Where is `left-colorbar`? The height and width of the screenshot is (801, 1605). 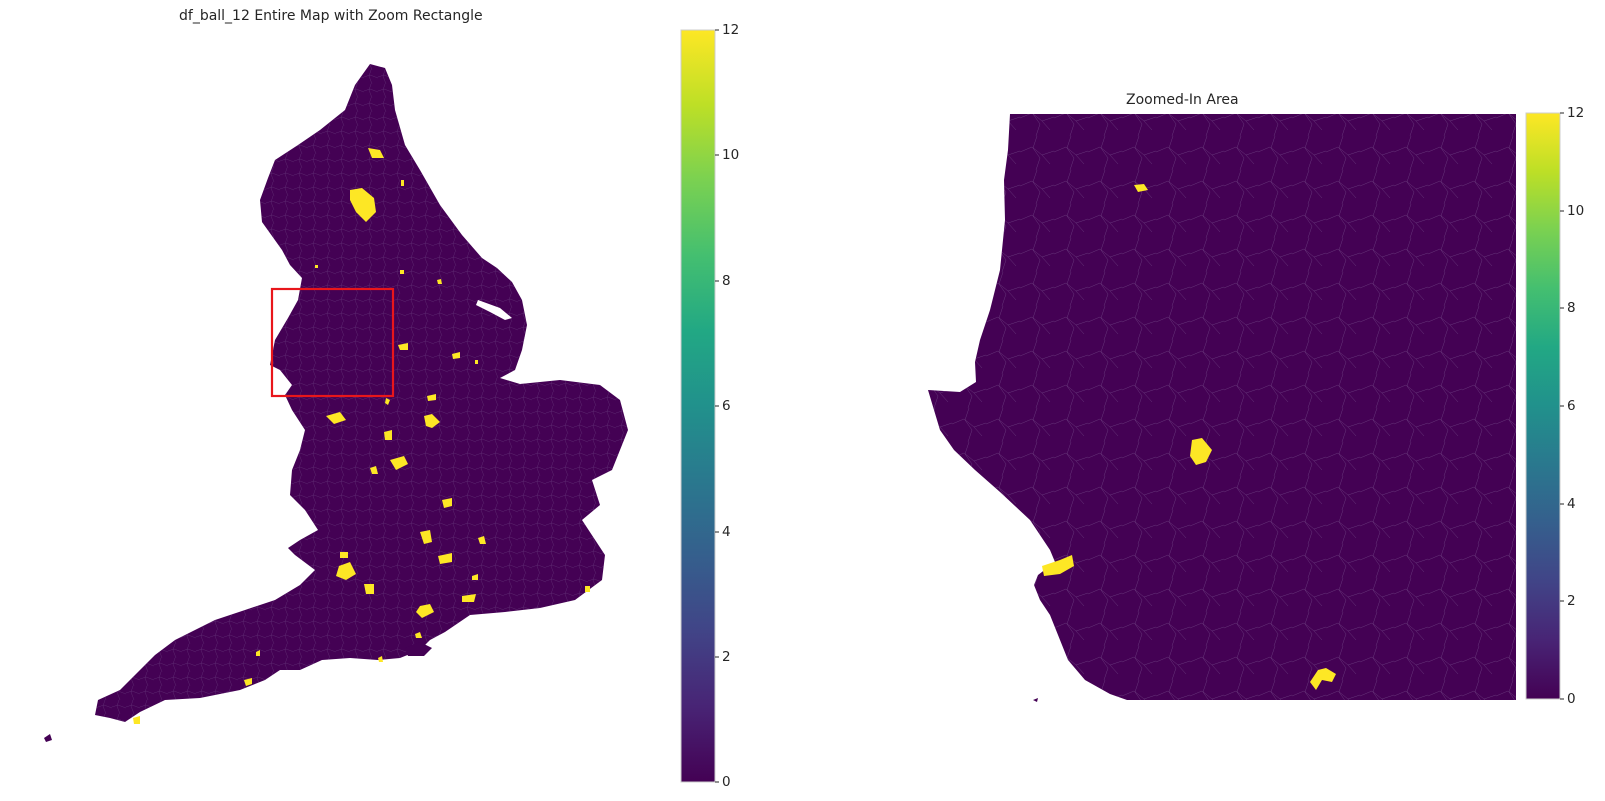
left-colorbar is located at coordinates (698, 406).